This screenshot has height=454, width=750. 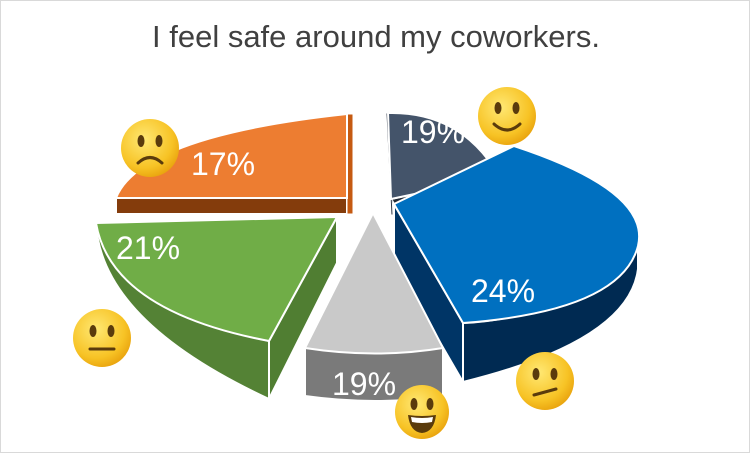 What do you see at coordinates (148, 248) in the screenshot?
I see `slice-label-3: 21%` at bounding box center [148, 248].